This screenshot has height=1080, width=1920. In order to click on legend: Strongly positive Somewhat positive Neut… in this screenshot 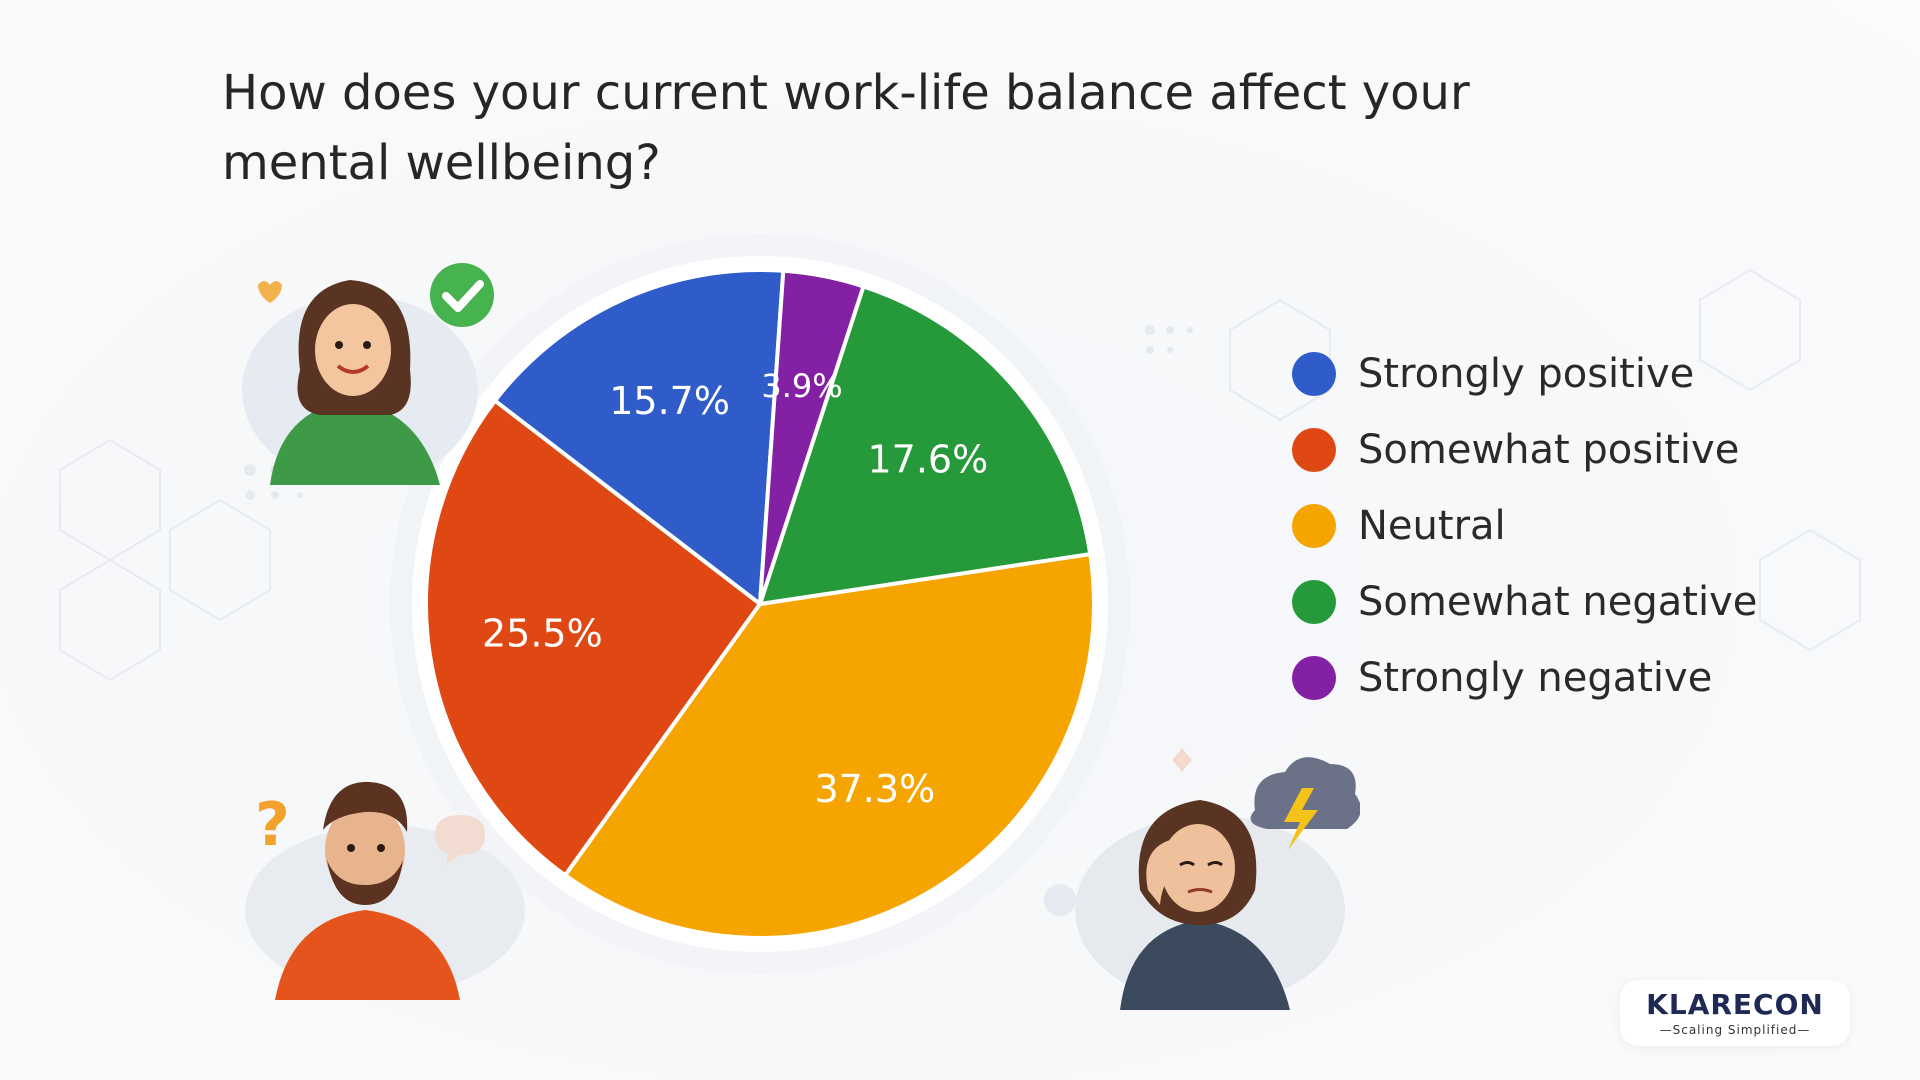, I will do `click(1572, 526)`.